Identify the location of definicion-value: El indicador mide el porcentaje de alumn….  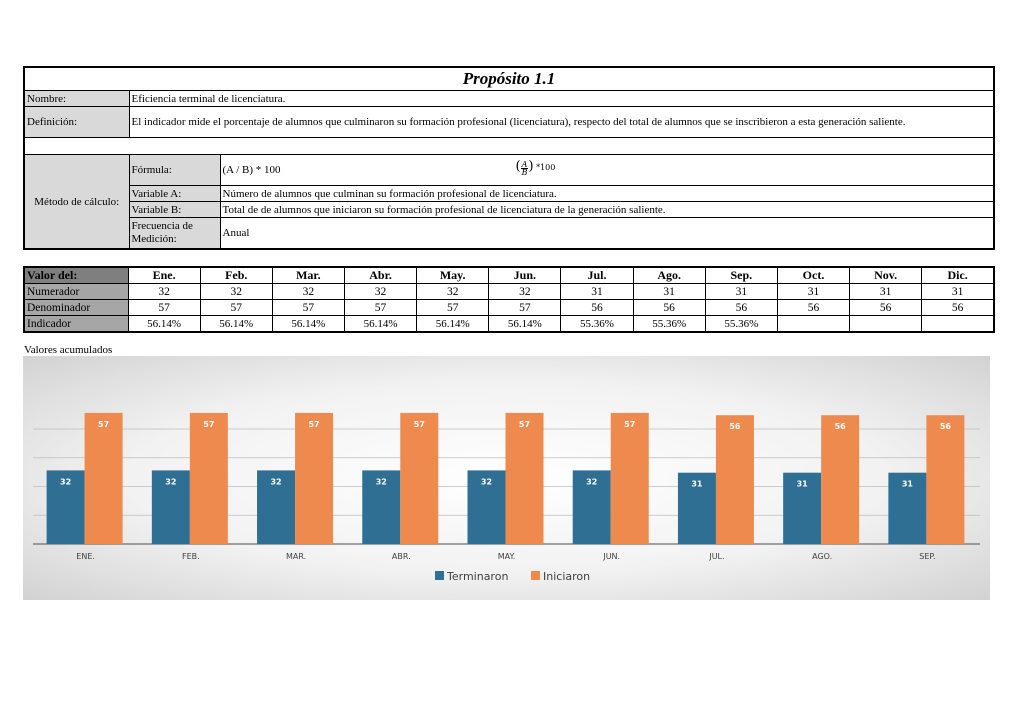
(561, 122).